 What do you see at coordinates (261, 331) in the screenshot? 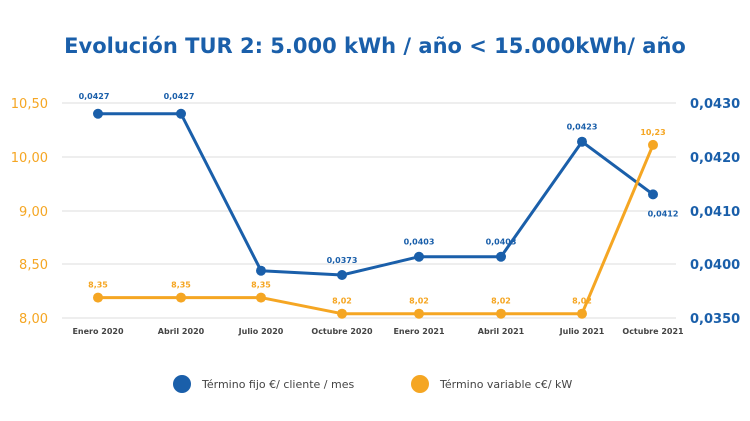
I see `x-tick-label: Julio 2020` at bounding box center [261, 331].